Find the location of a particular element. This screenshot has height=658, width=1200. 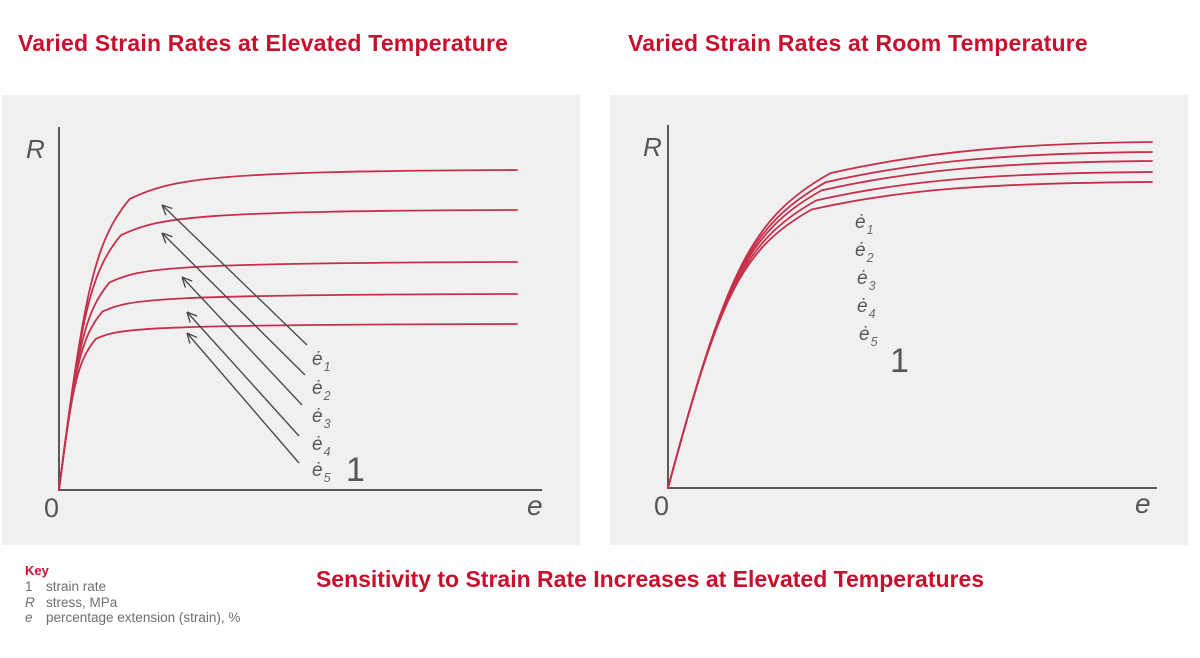

key-item-strain-rate: 1 strain rate is located at coordinates (132, 587).